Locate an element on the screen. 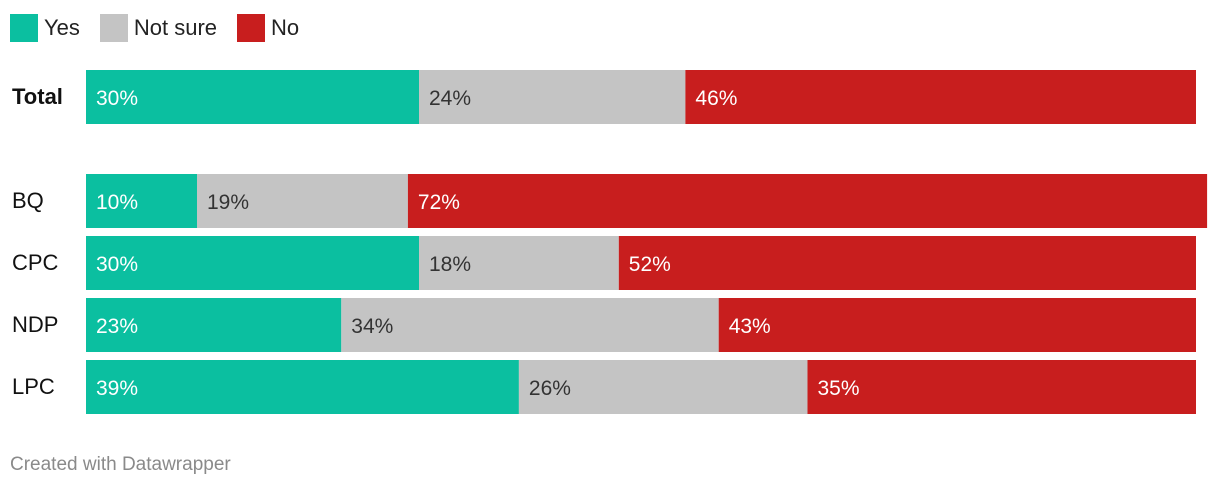 The width and height of the screenshot is (1220, 490). bar-ndp-no is located at coordinates (957, 325).